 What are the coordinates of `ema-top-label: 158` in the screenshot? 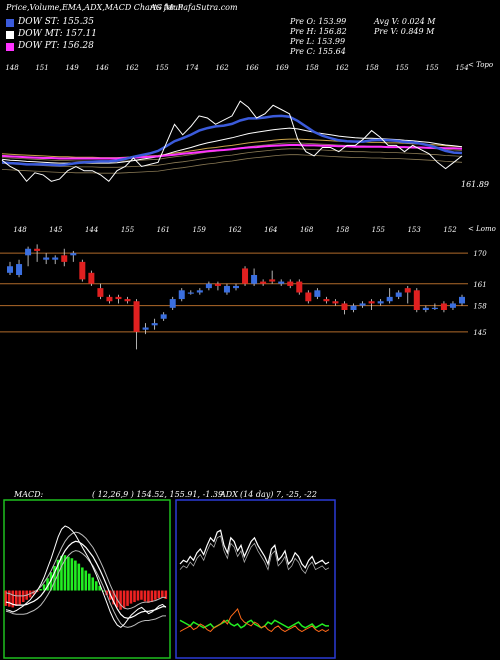 It's located at (372, 68).